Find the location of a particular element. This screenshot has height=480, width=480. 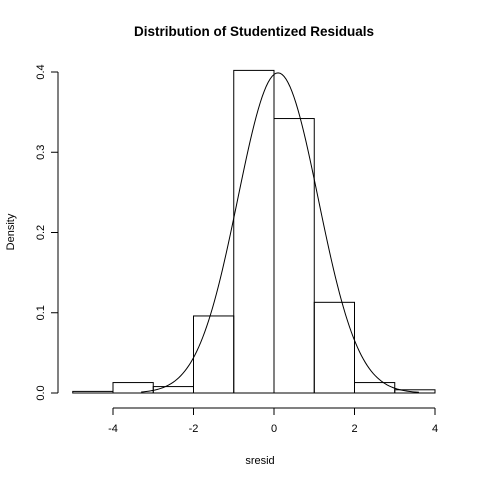

x-tick-label: 0 is located at coordinates (274, 429).